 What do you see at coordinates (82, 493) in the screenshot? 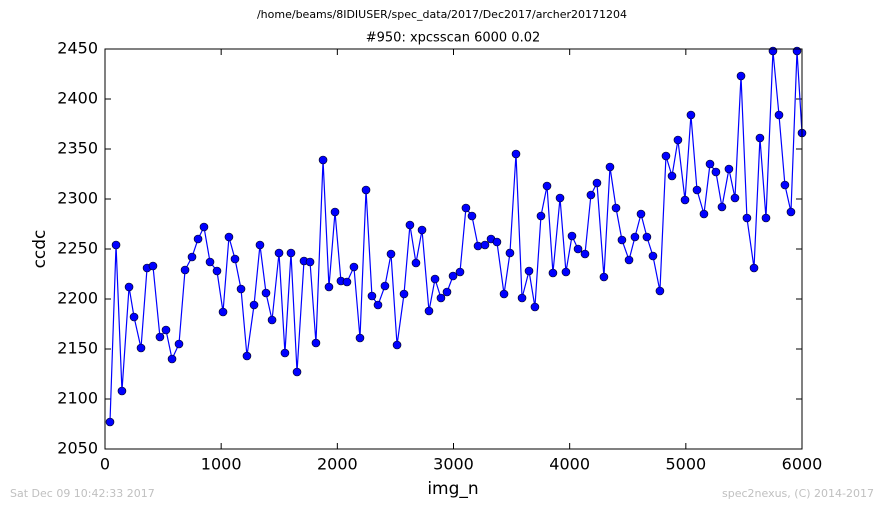
I see `footer-left: Sat Dec 09 10:42:33 2017` at bounding box center [82, 493].